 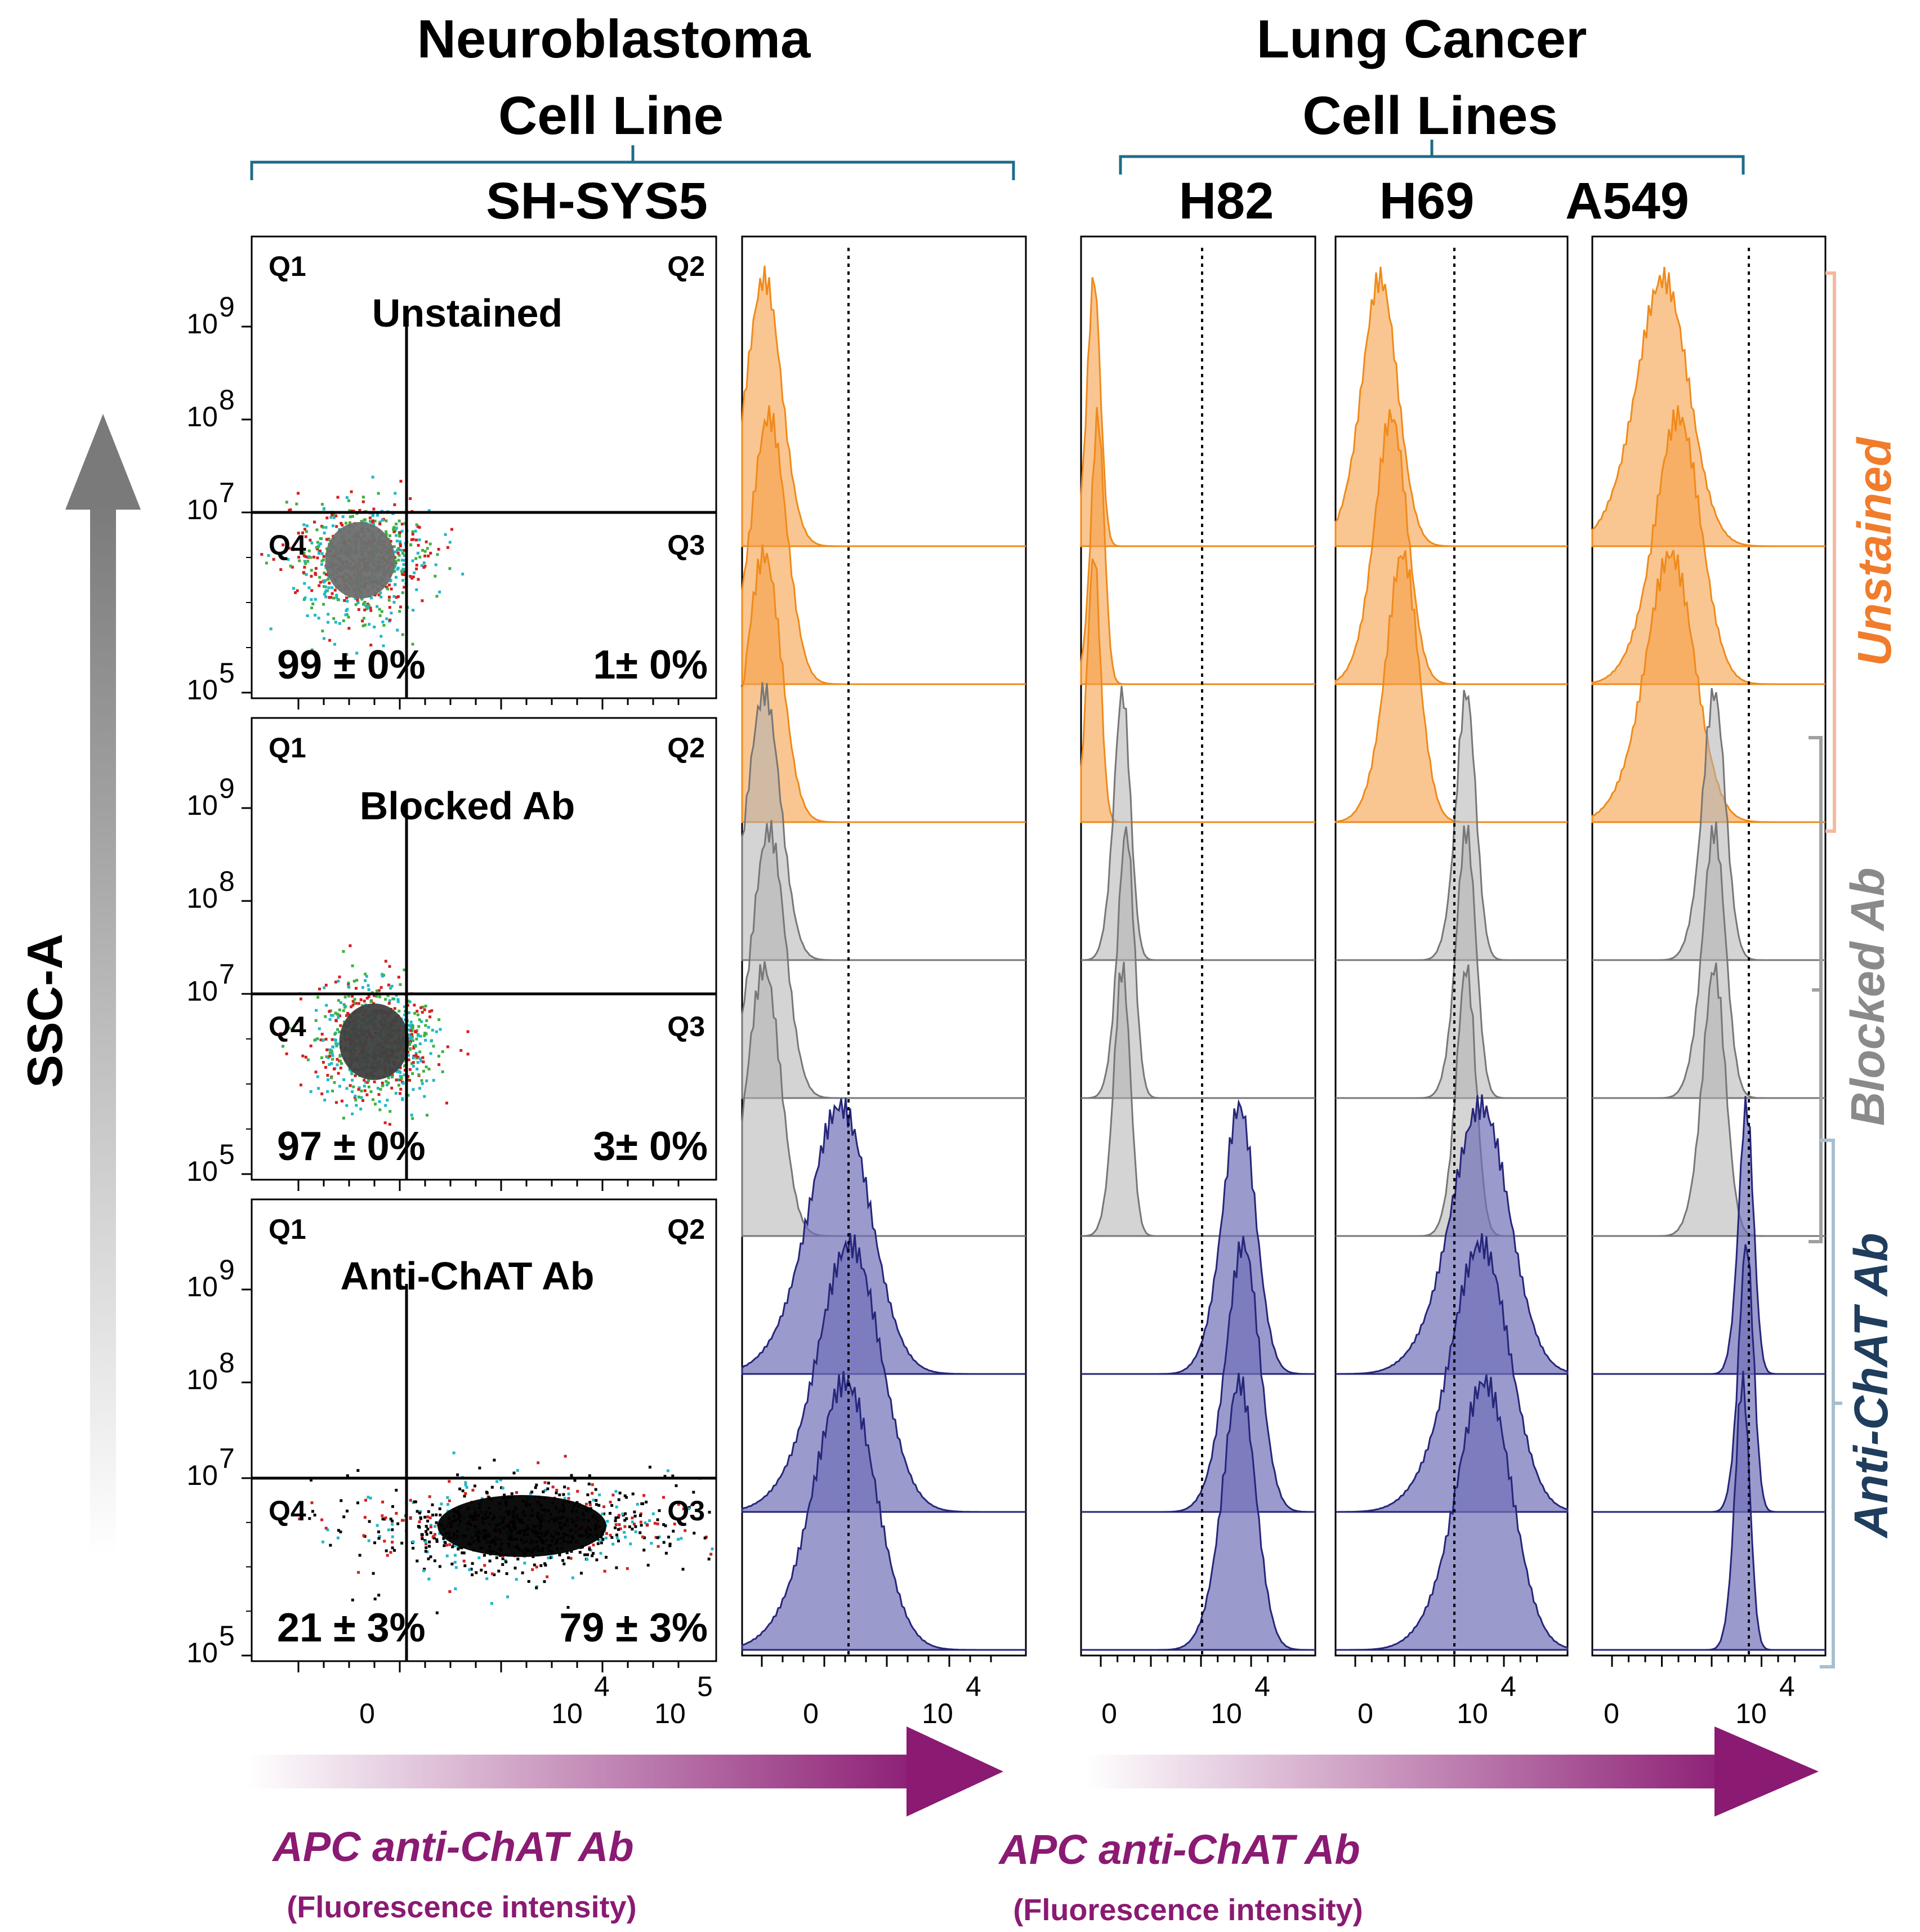 I want to click on quadrant-label-q1: Q1, so click(x=288, y=266).